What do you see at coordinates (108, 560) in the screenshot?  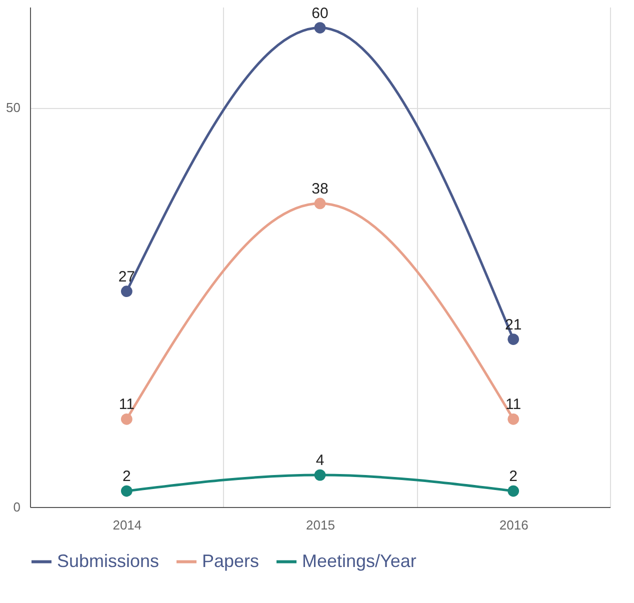 I see `legend-label: Submissions` at bounding box center [108, 560].